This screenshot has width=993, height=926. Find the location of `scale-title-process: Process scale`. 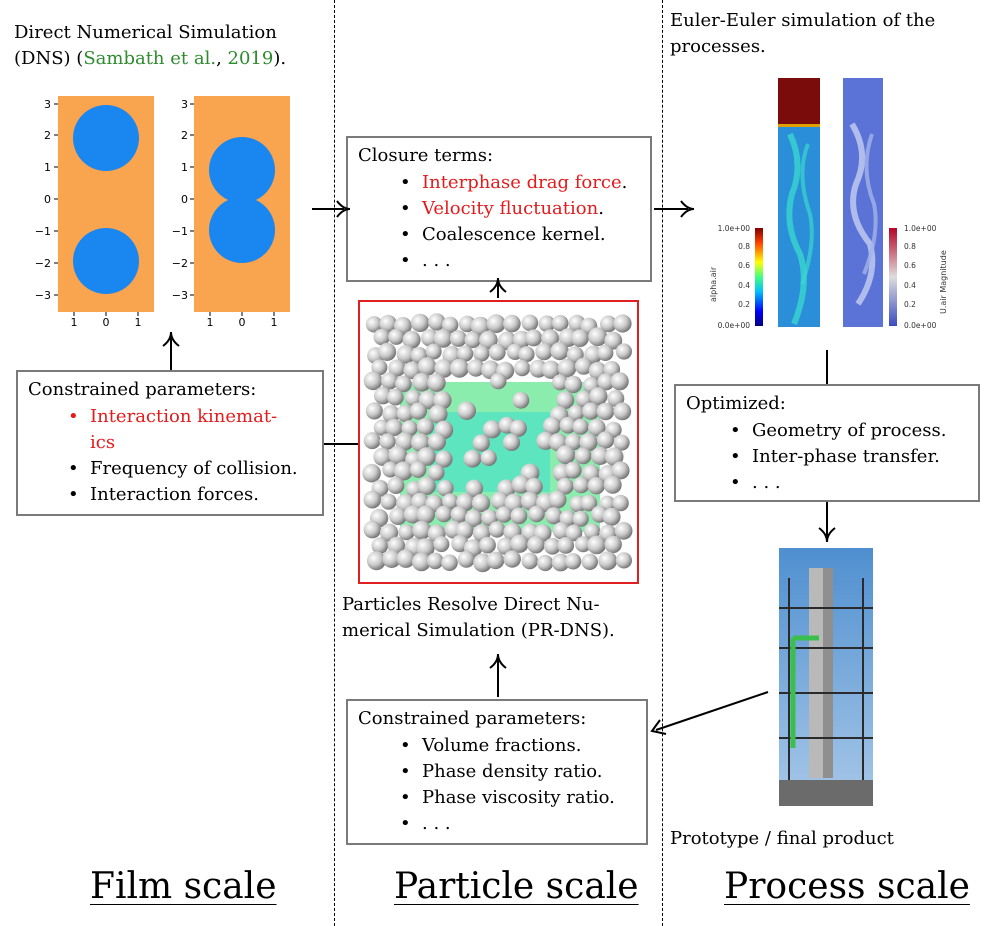

scale-title-process: Process scale is located at coordinates (847, 886).